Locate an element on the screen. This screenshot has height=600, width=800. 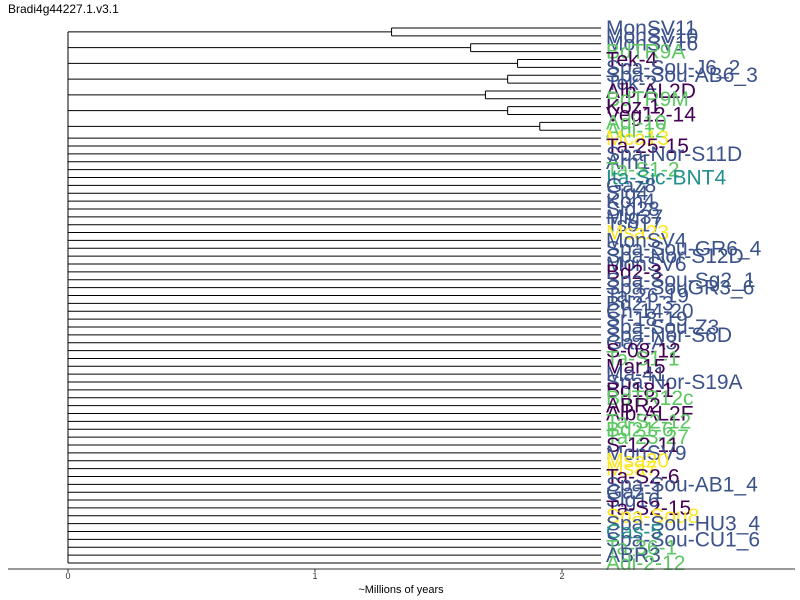
tip-label: BdTR9M is located at coordinates (647, 99).